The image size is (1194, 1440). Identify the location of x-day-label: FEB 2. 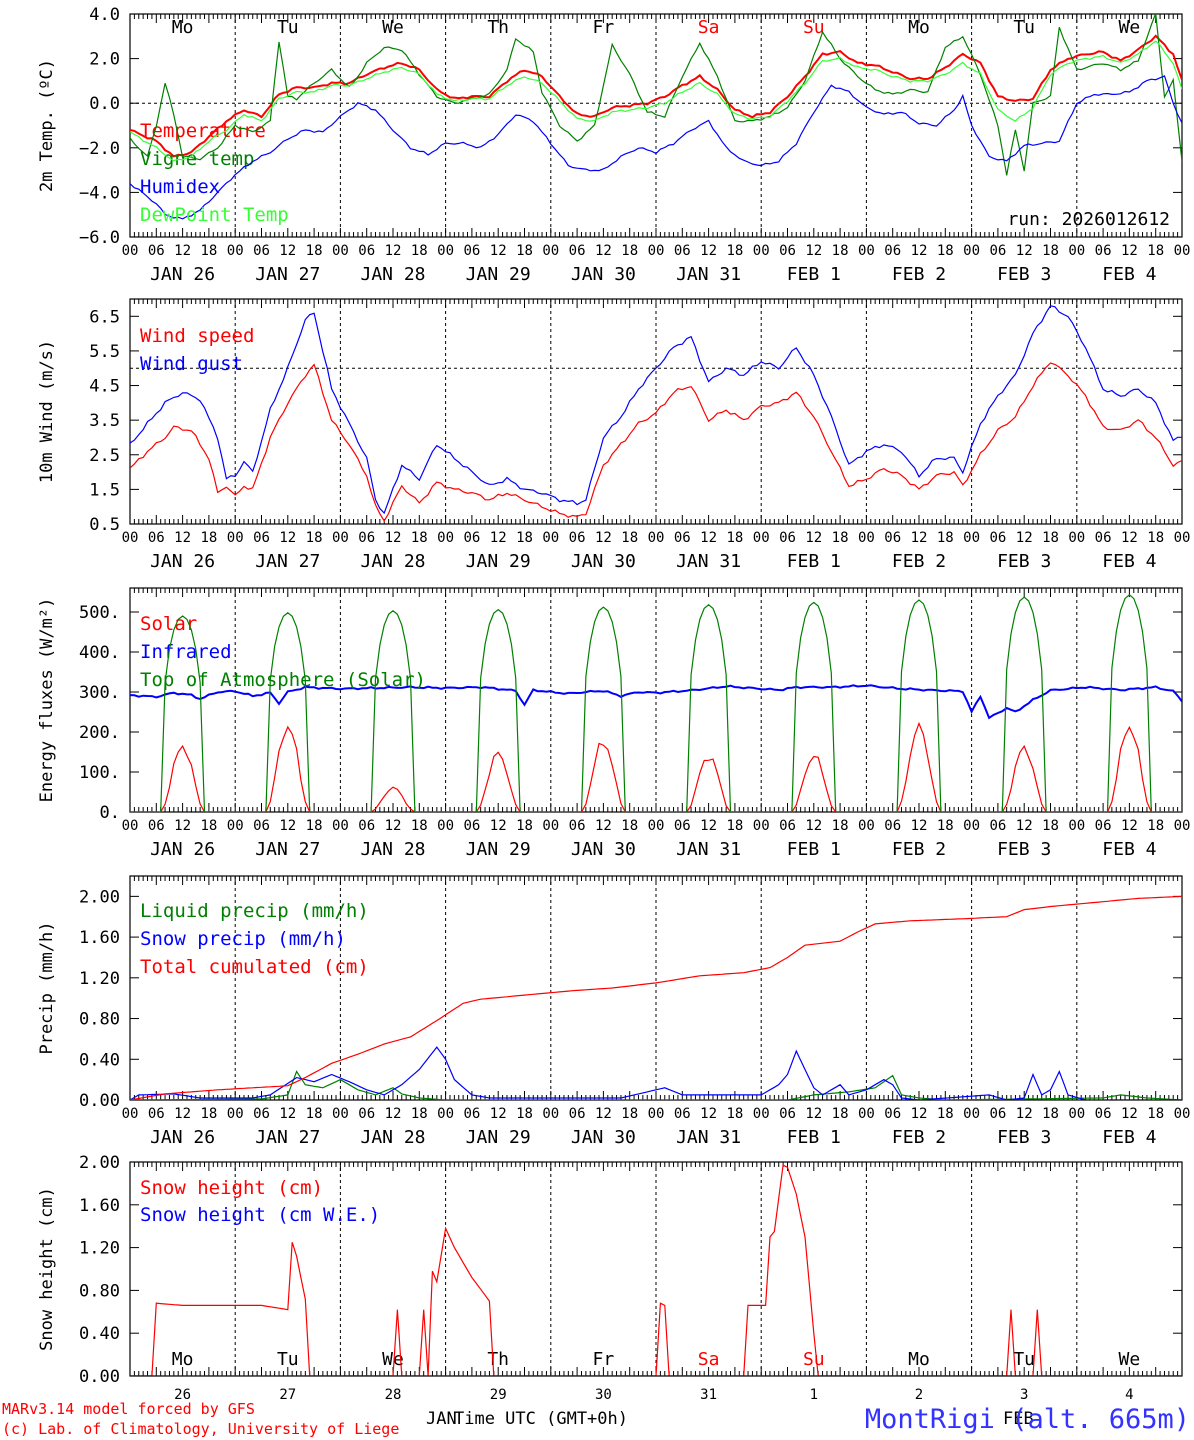
(919, 849).